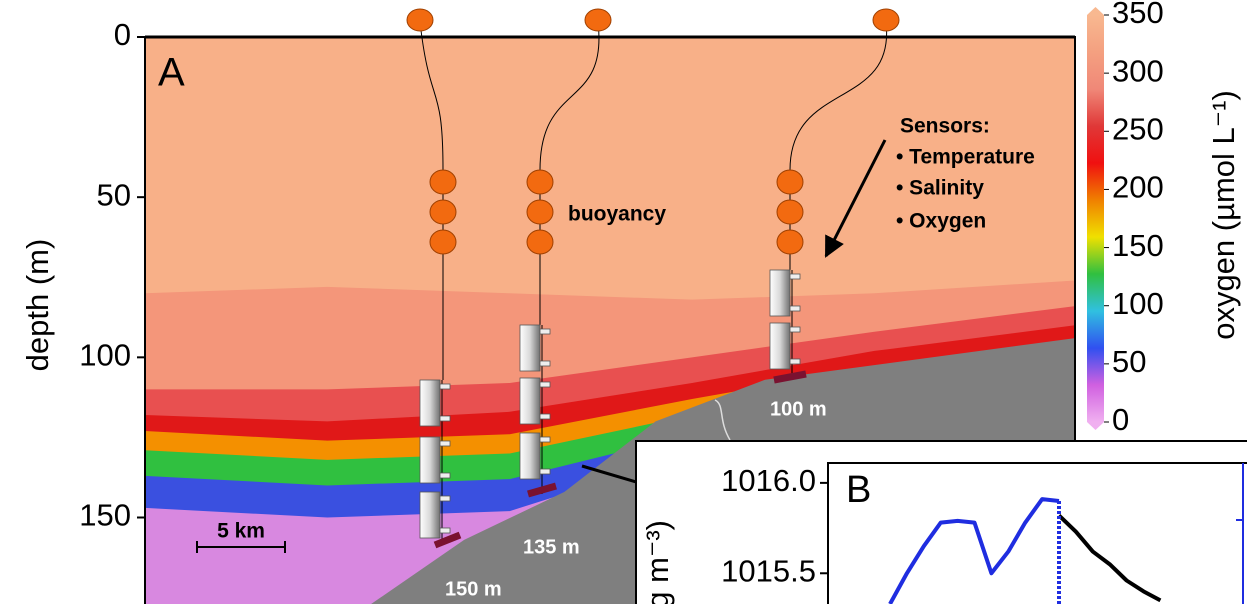  Describe the element at coordinates (1095, 11) in the screenshot. I see `colorbar-cap-top` at that location.